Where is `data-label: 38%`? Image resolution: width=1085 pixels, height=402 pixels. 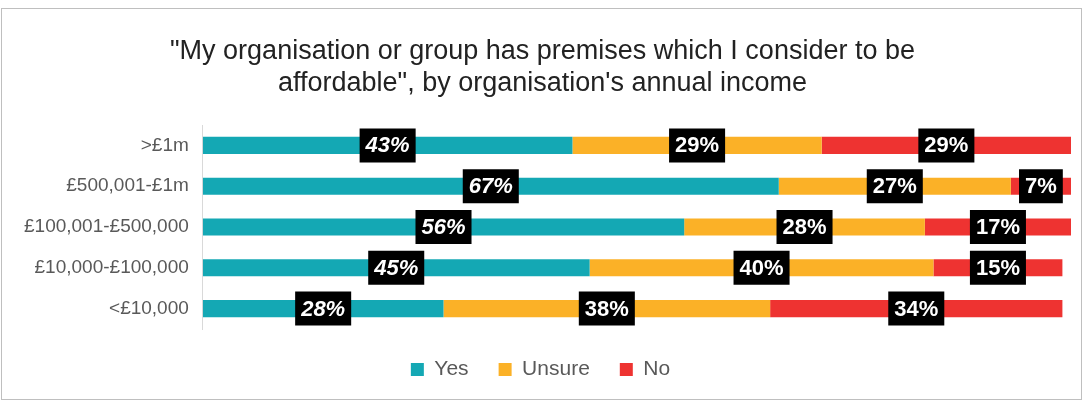 data-label: 38% is located at coordinates (606, 308).